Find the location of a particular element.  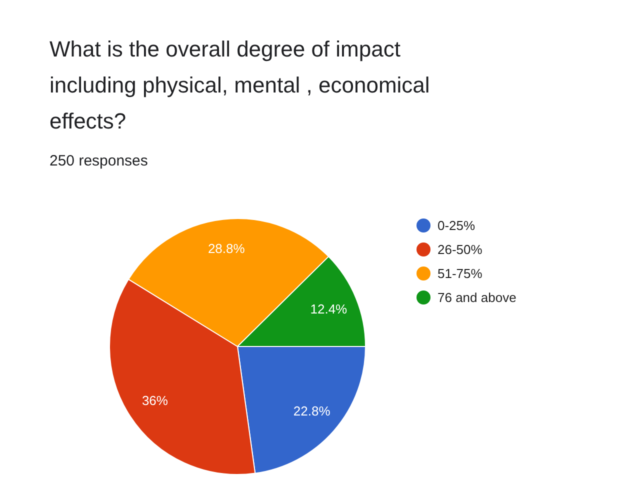

legend-label: 51-75% is located at coordinates (460, 273).